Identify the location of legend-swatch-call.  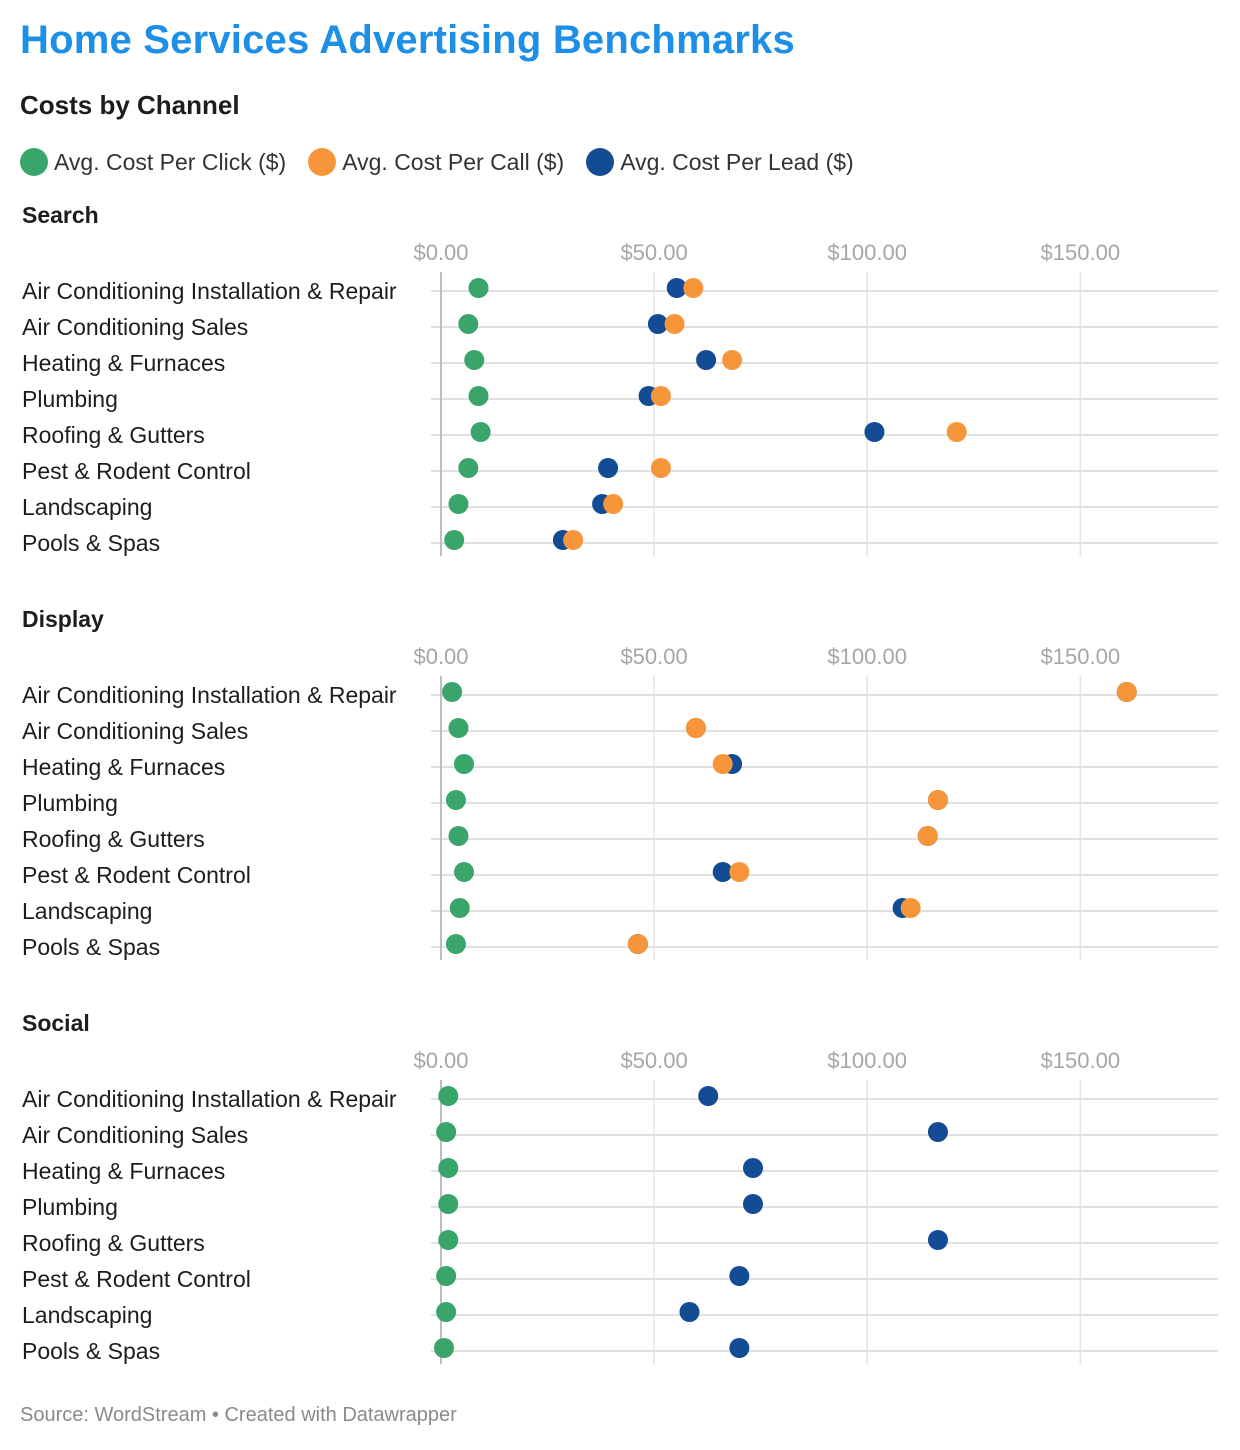
(322, 162).